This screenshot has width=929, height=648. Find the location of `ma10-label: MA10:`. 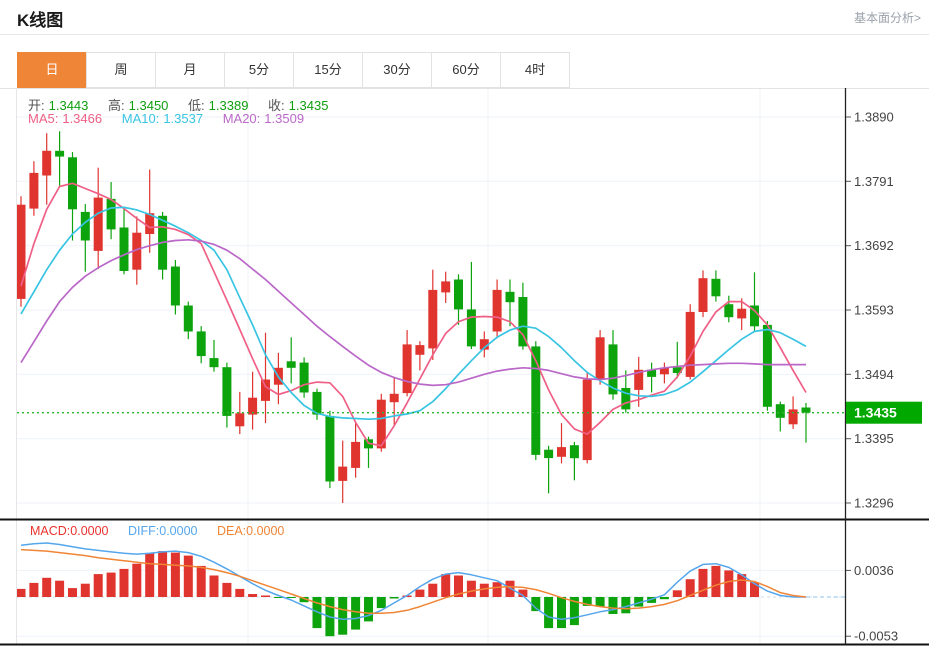

ma10-label: MA10: is located at coordinates (140, 118).